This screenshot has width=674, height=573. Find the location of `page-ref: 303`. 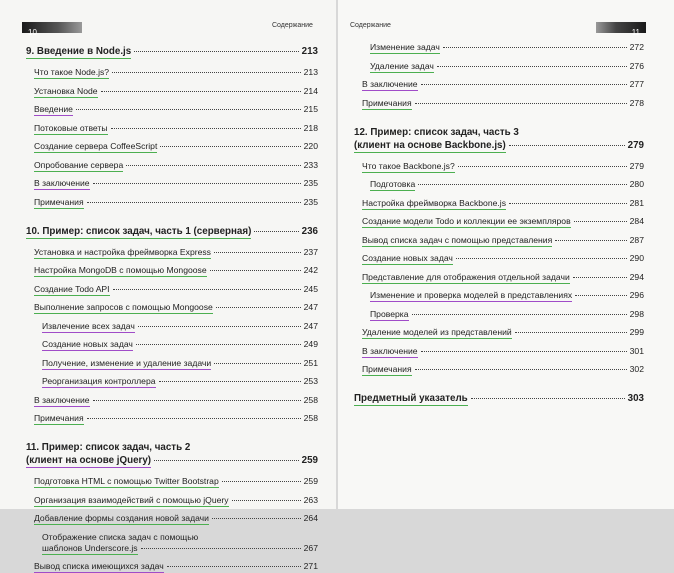

page-ref: 303 is located at coordinates (635, 398).